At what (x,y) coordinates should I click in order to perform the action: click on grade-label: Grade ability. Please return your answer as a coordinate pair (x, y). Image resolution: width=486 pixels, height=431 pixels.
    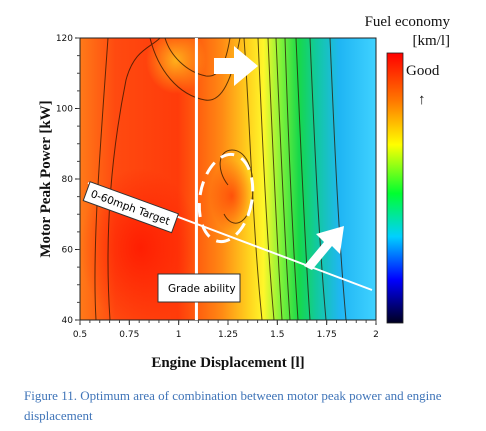
    Looking at the image, I should click on (202, 289).